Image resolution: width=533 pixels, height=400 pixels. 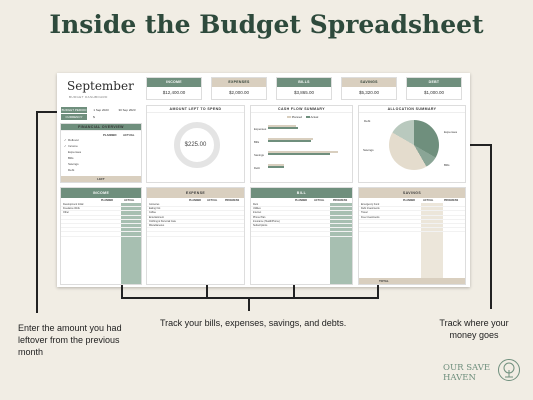 What do you see at coordinates (412, 209) in the screenshot?
I see `table-row: Debt Investments` at bounding box center [412, 209].